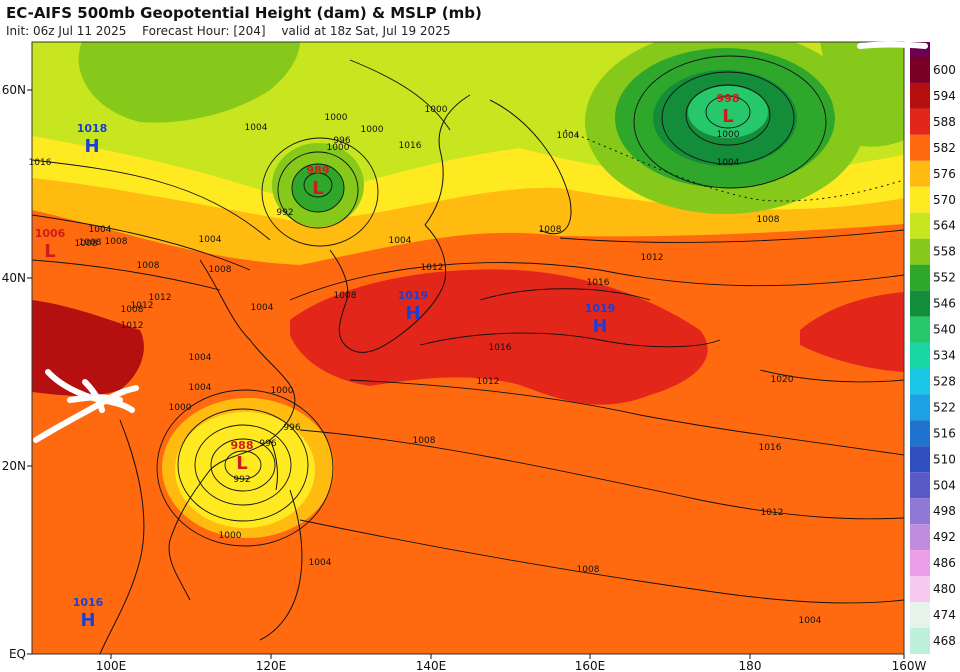 The height and width of the screenshot is (672, 960). What do you see at coordinates (88, 602) in the screenshot?
I see `pressure-value: 1016` at bounding box center [88, 602].